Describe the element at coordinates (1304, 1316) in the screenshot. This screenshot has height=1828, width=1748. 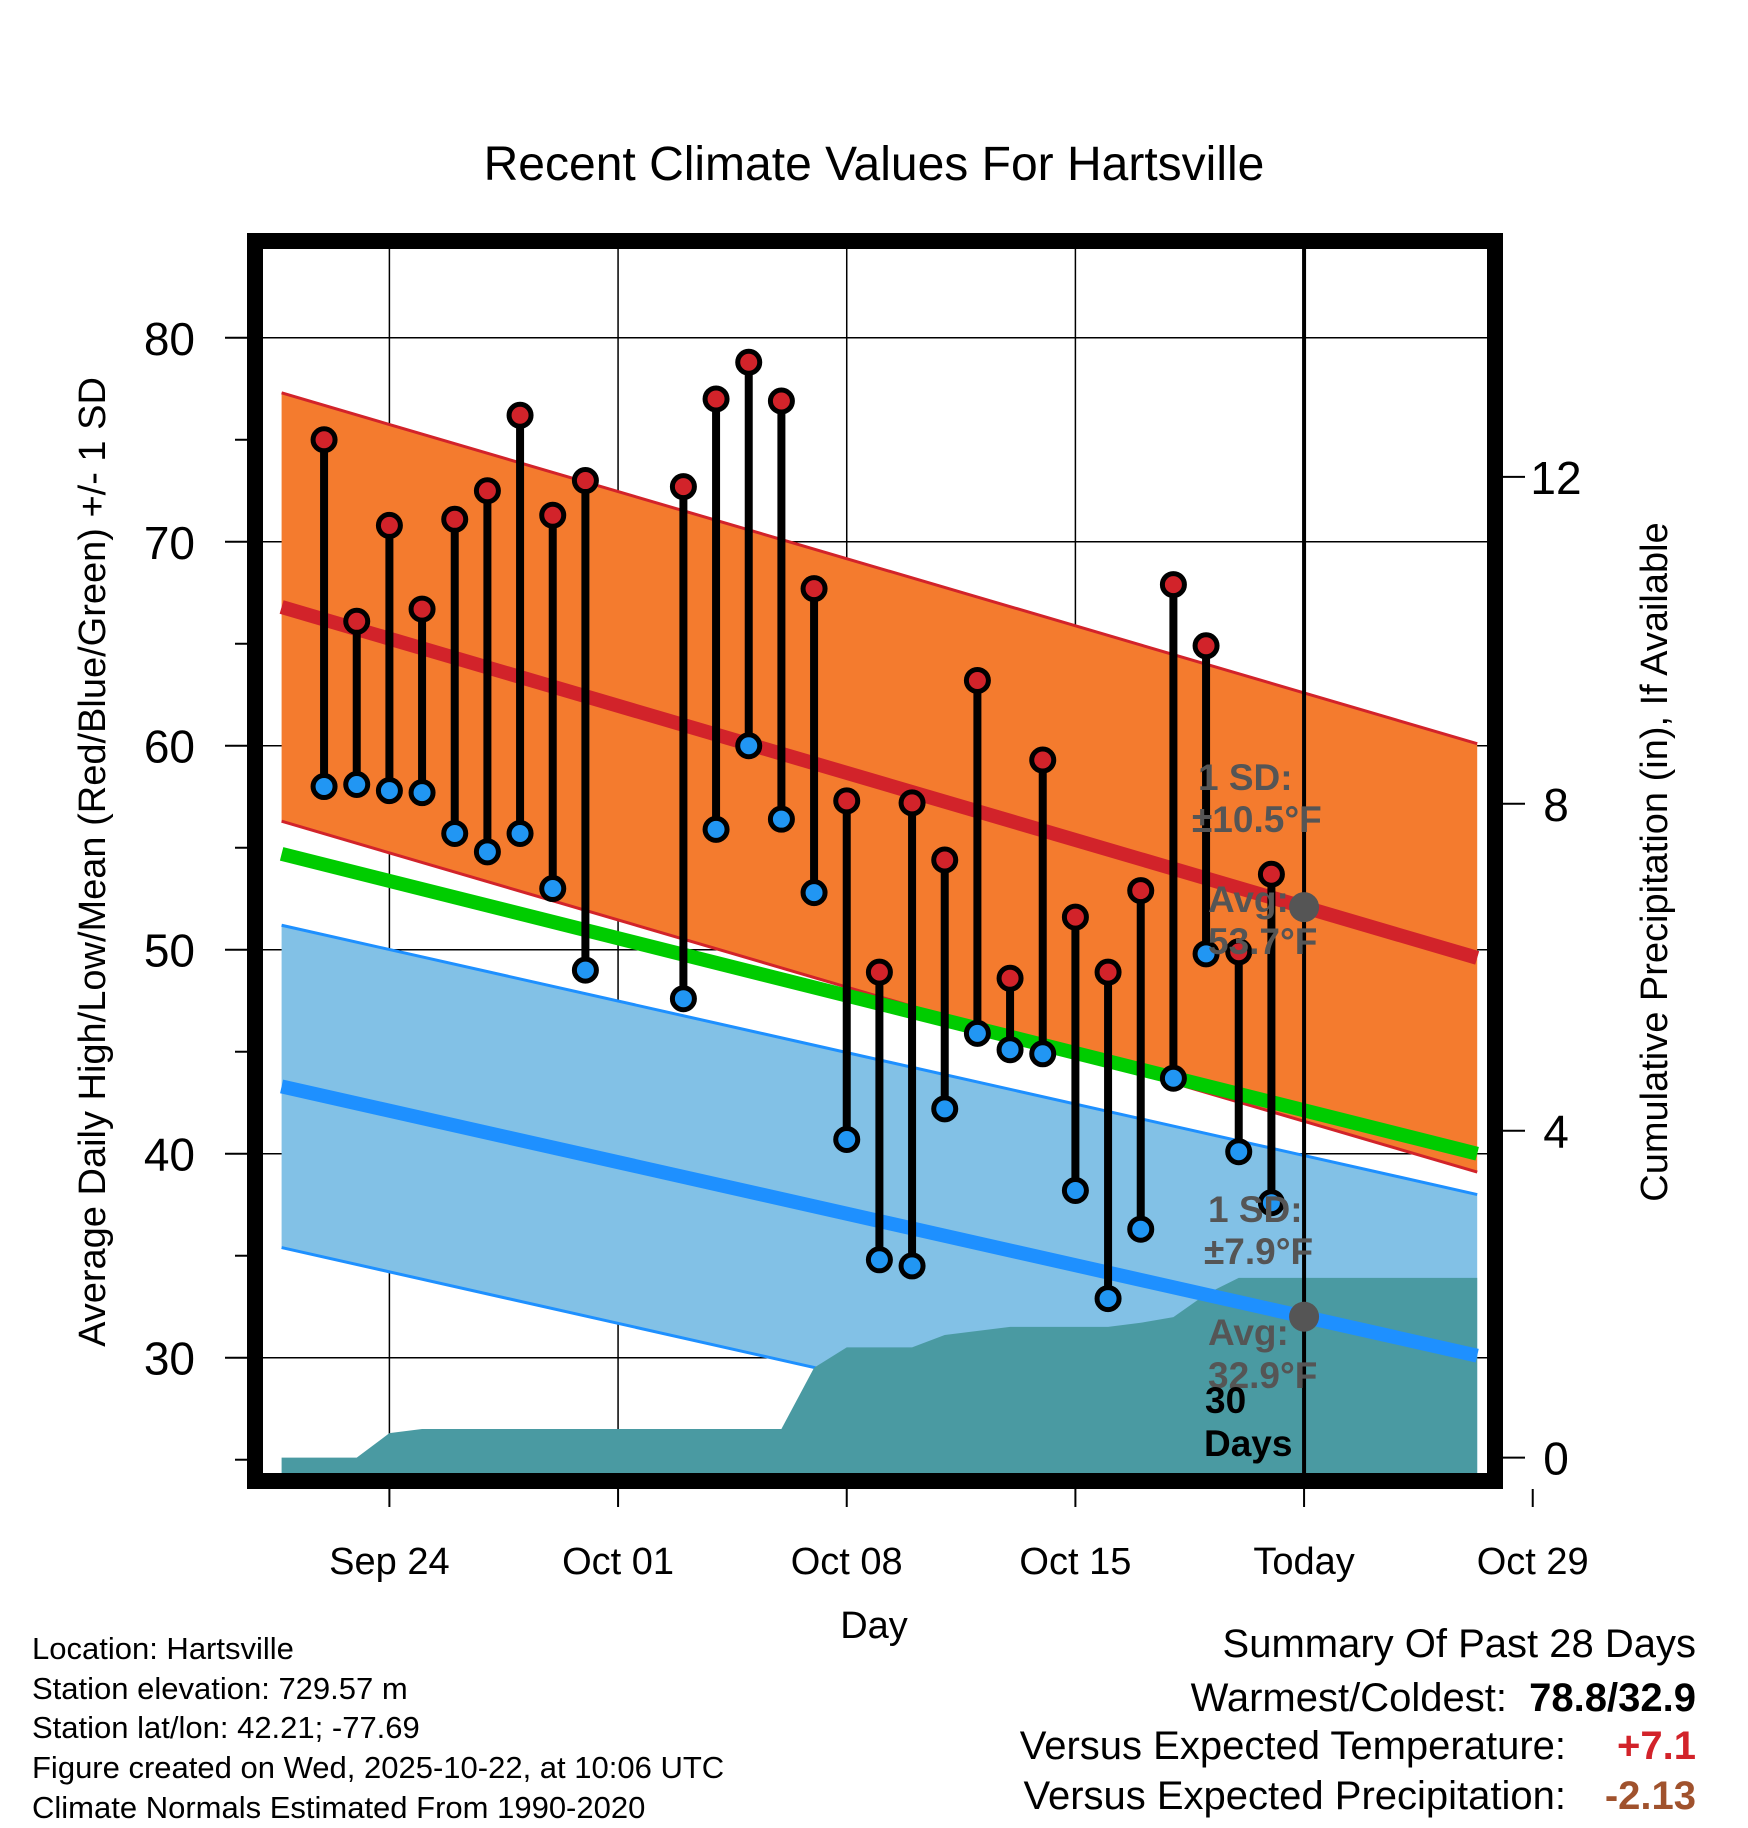
I see `low-avg-marker` at that location.